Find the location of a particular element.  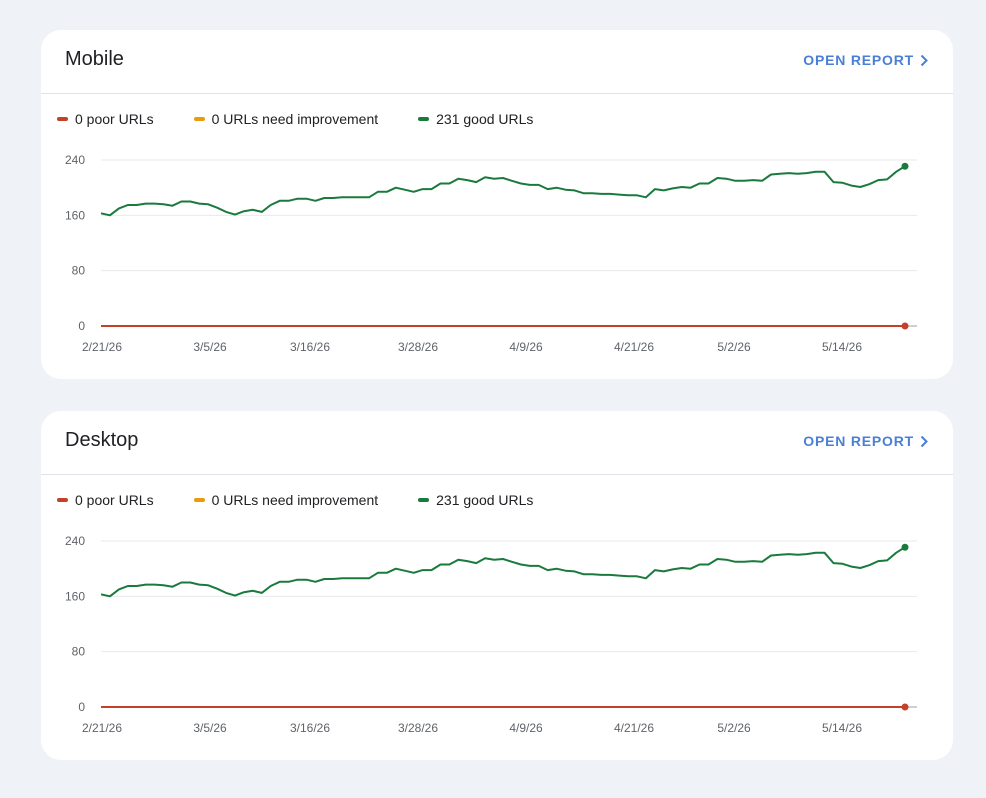

card-title: Desktop is located at coordinates (102, 440).